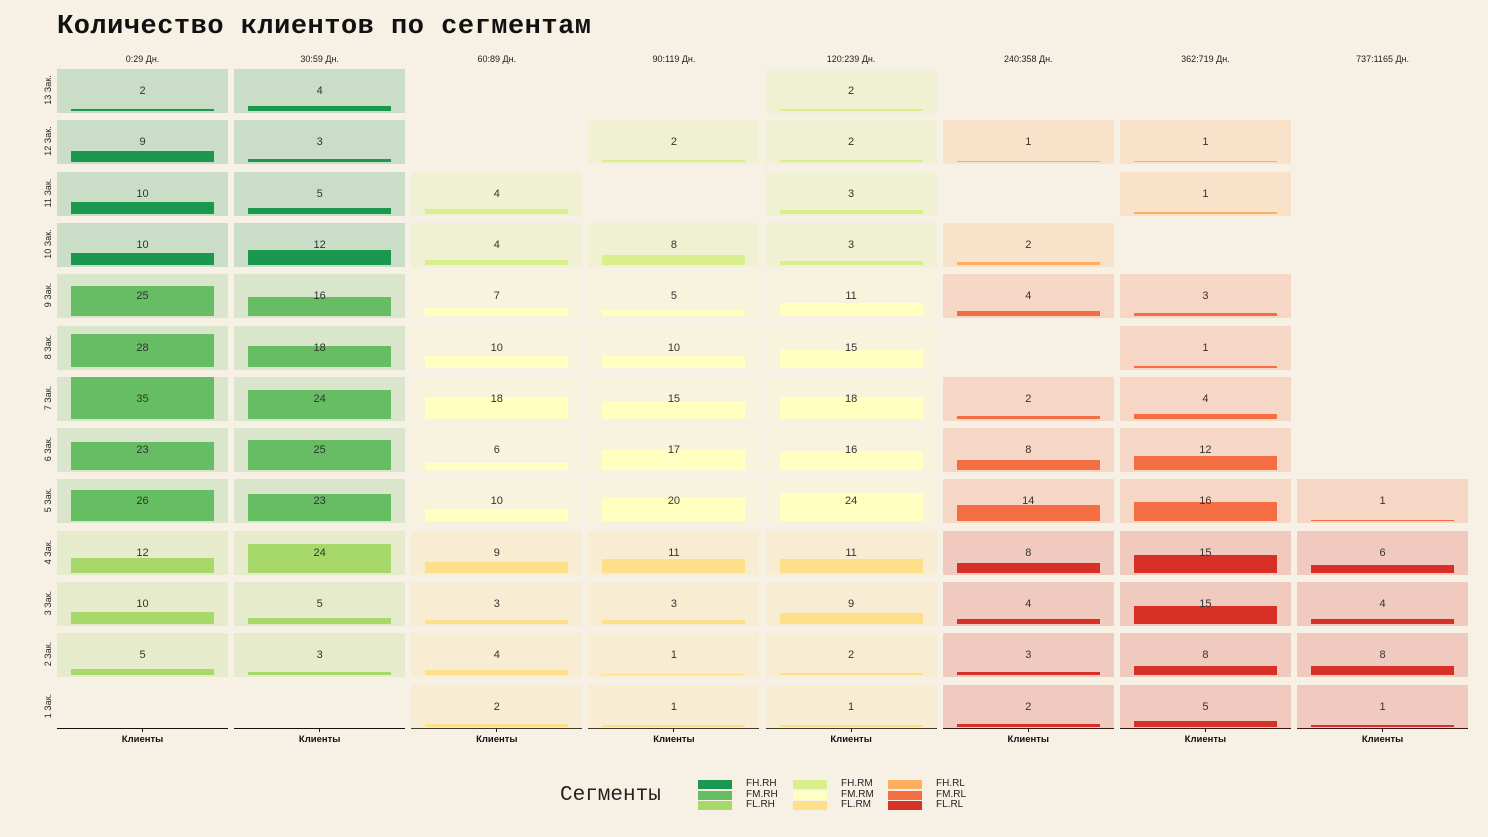 The height and width of the screenshot is (837, 1488). I want to click on facet-panel: 25, so click(142, 296).